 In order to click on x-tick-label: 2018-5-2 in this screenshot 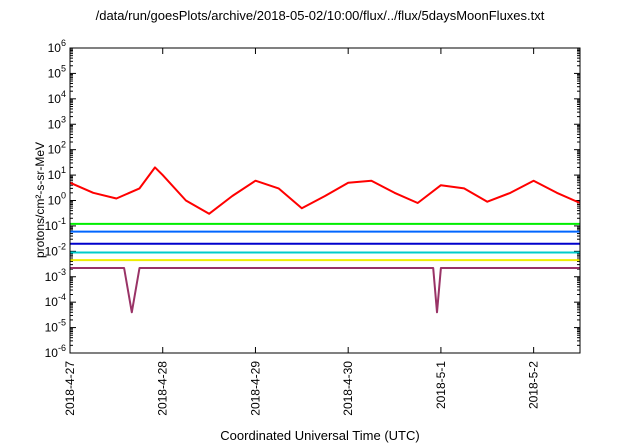, I will do `click(534, 385)`.